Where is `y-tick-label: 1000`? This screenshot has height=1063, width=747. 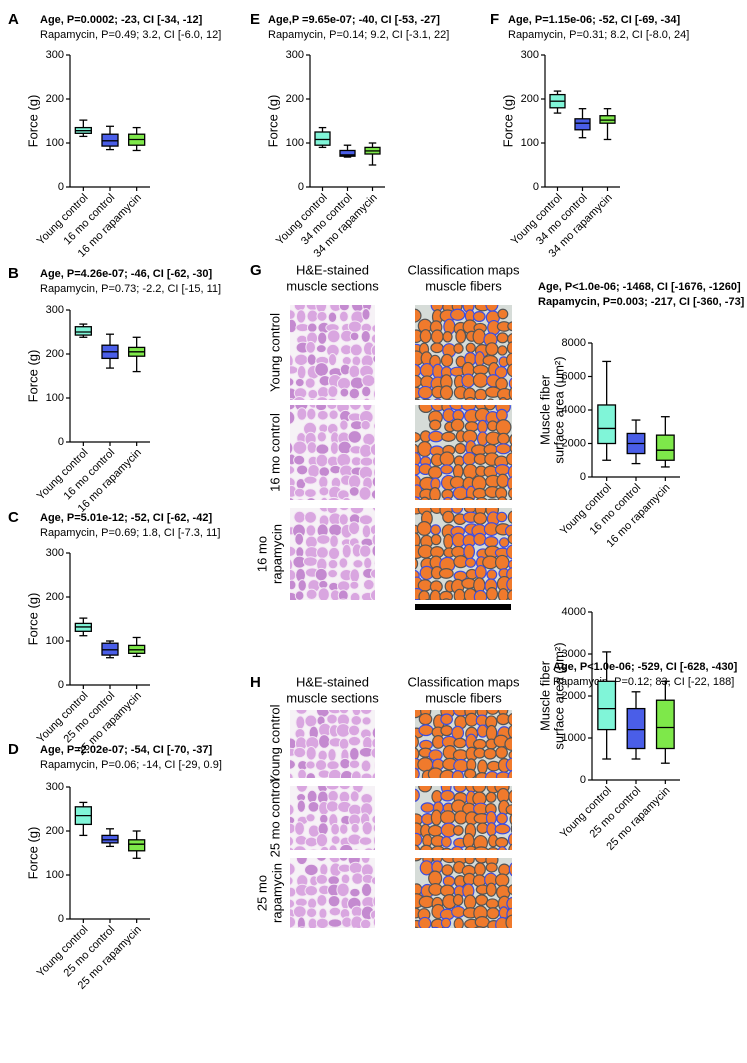 y-tick-label: 1000 is located at coordinates (574, 738).